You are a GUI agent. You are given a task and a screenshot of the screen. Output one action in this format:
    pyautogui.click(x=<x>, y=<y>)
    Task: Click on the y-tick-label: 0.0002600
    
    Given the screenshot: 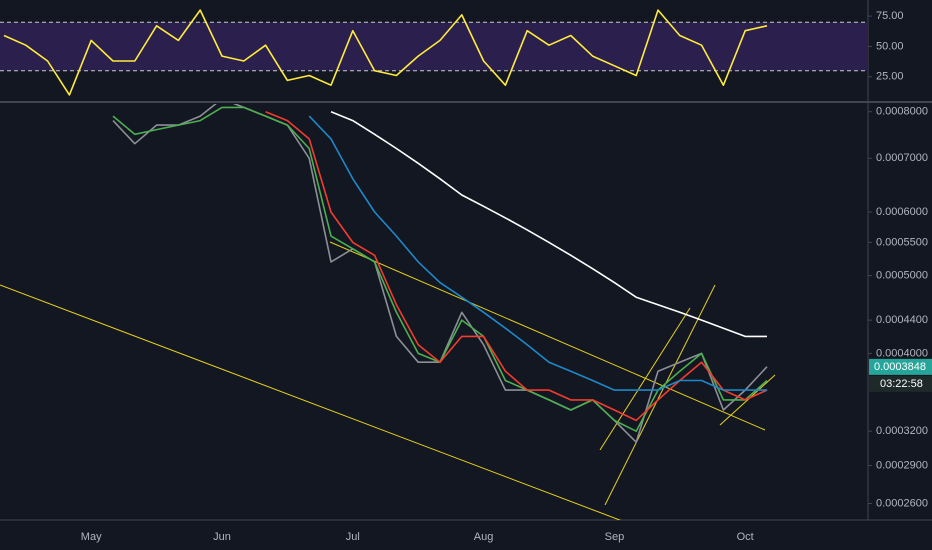 What is the action you would take?
    pyautogui.click(x=902, y=503)
    